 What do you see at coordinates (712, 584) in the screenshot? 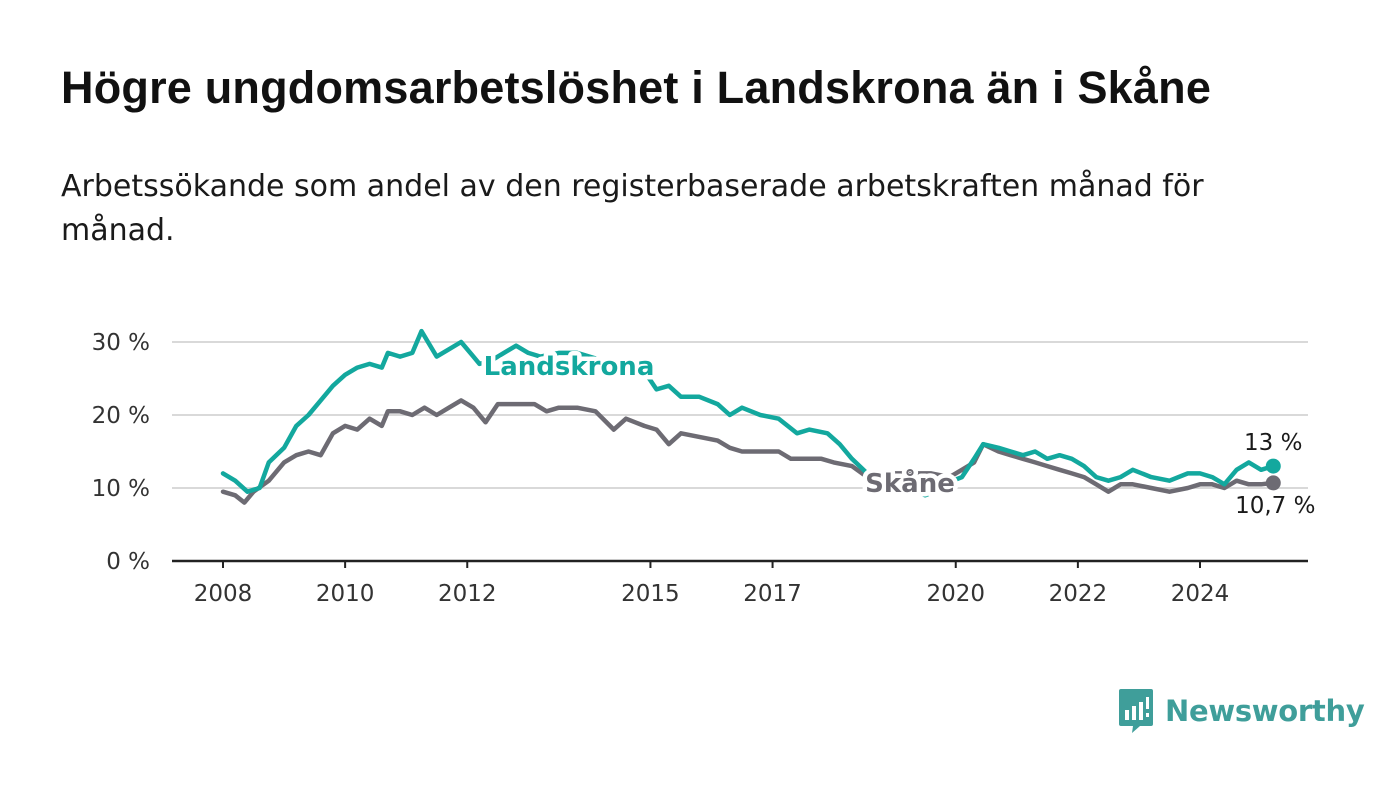
I see `x-axis-ticks: 2008 2010 2012 2015 2017 2020 2022 2024` at bounding box center [712, 584].